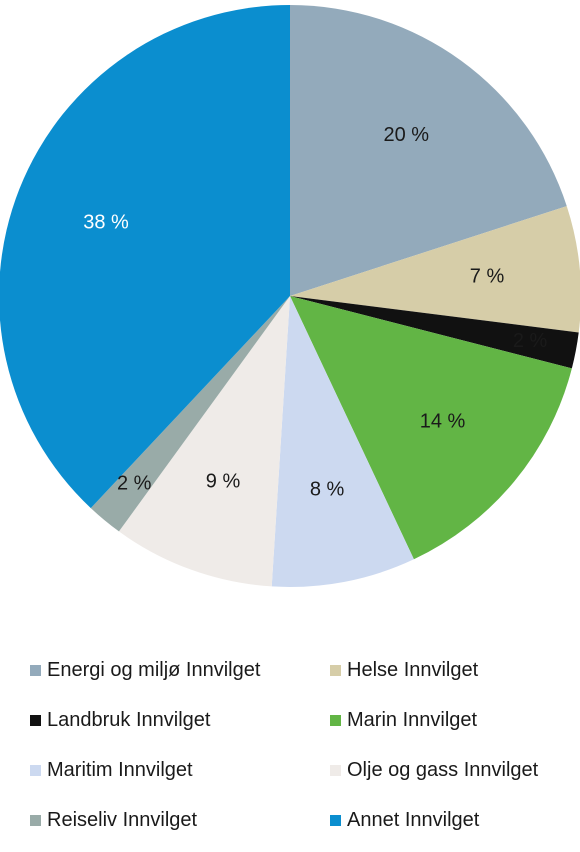  Describe the element at coordinates (413, 669) in the screenshot. I see `legend-label: Helse Innvilget` at that location.